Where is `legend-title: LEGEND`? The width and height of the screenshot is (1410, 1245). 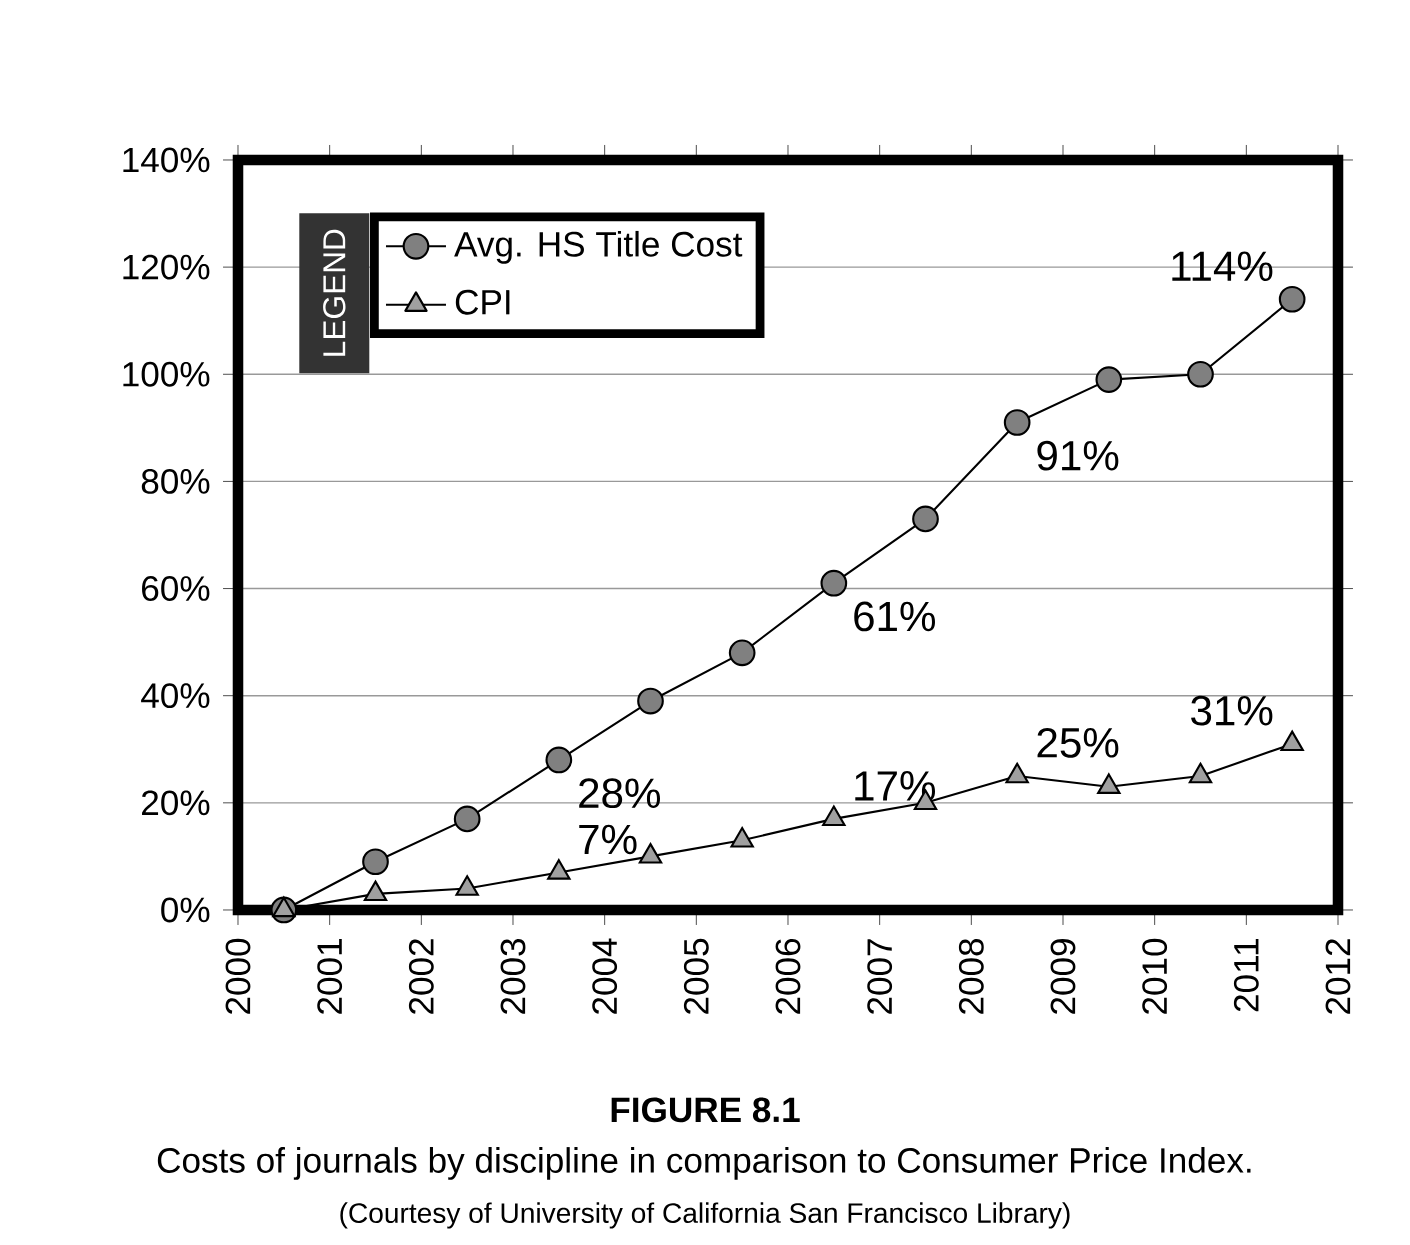
legend-title: LEGEND is located at coordinates (334, 292).